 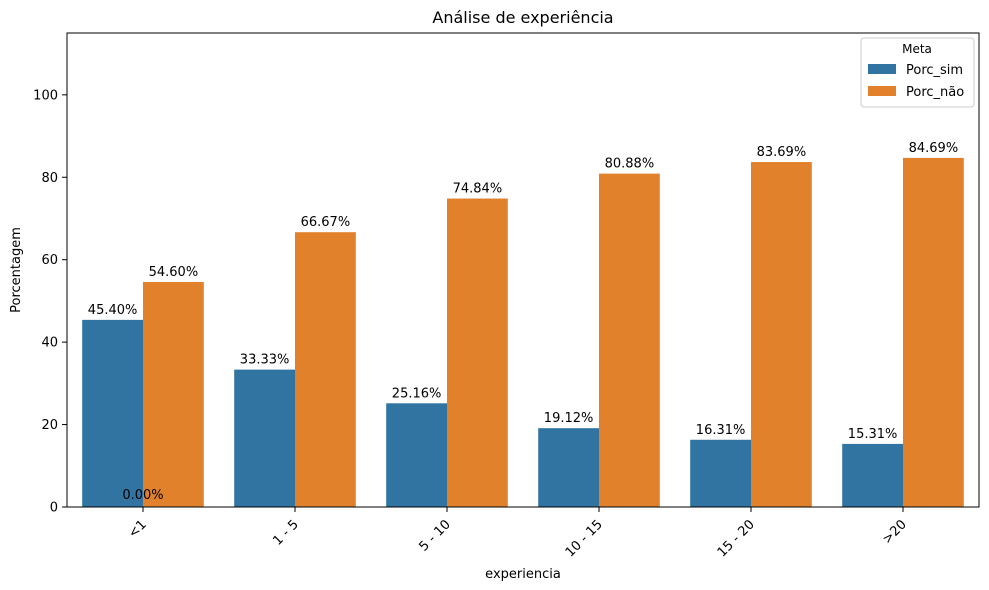 I want to click on legend-entry-porc-sim: Porc_sim, so click(x=934, y=70).